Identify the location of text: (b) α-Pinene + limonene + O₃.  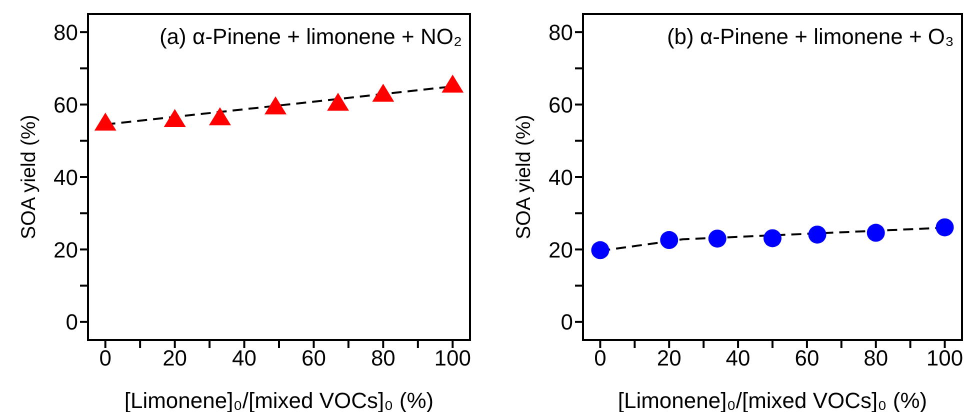
(810, 36).